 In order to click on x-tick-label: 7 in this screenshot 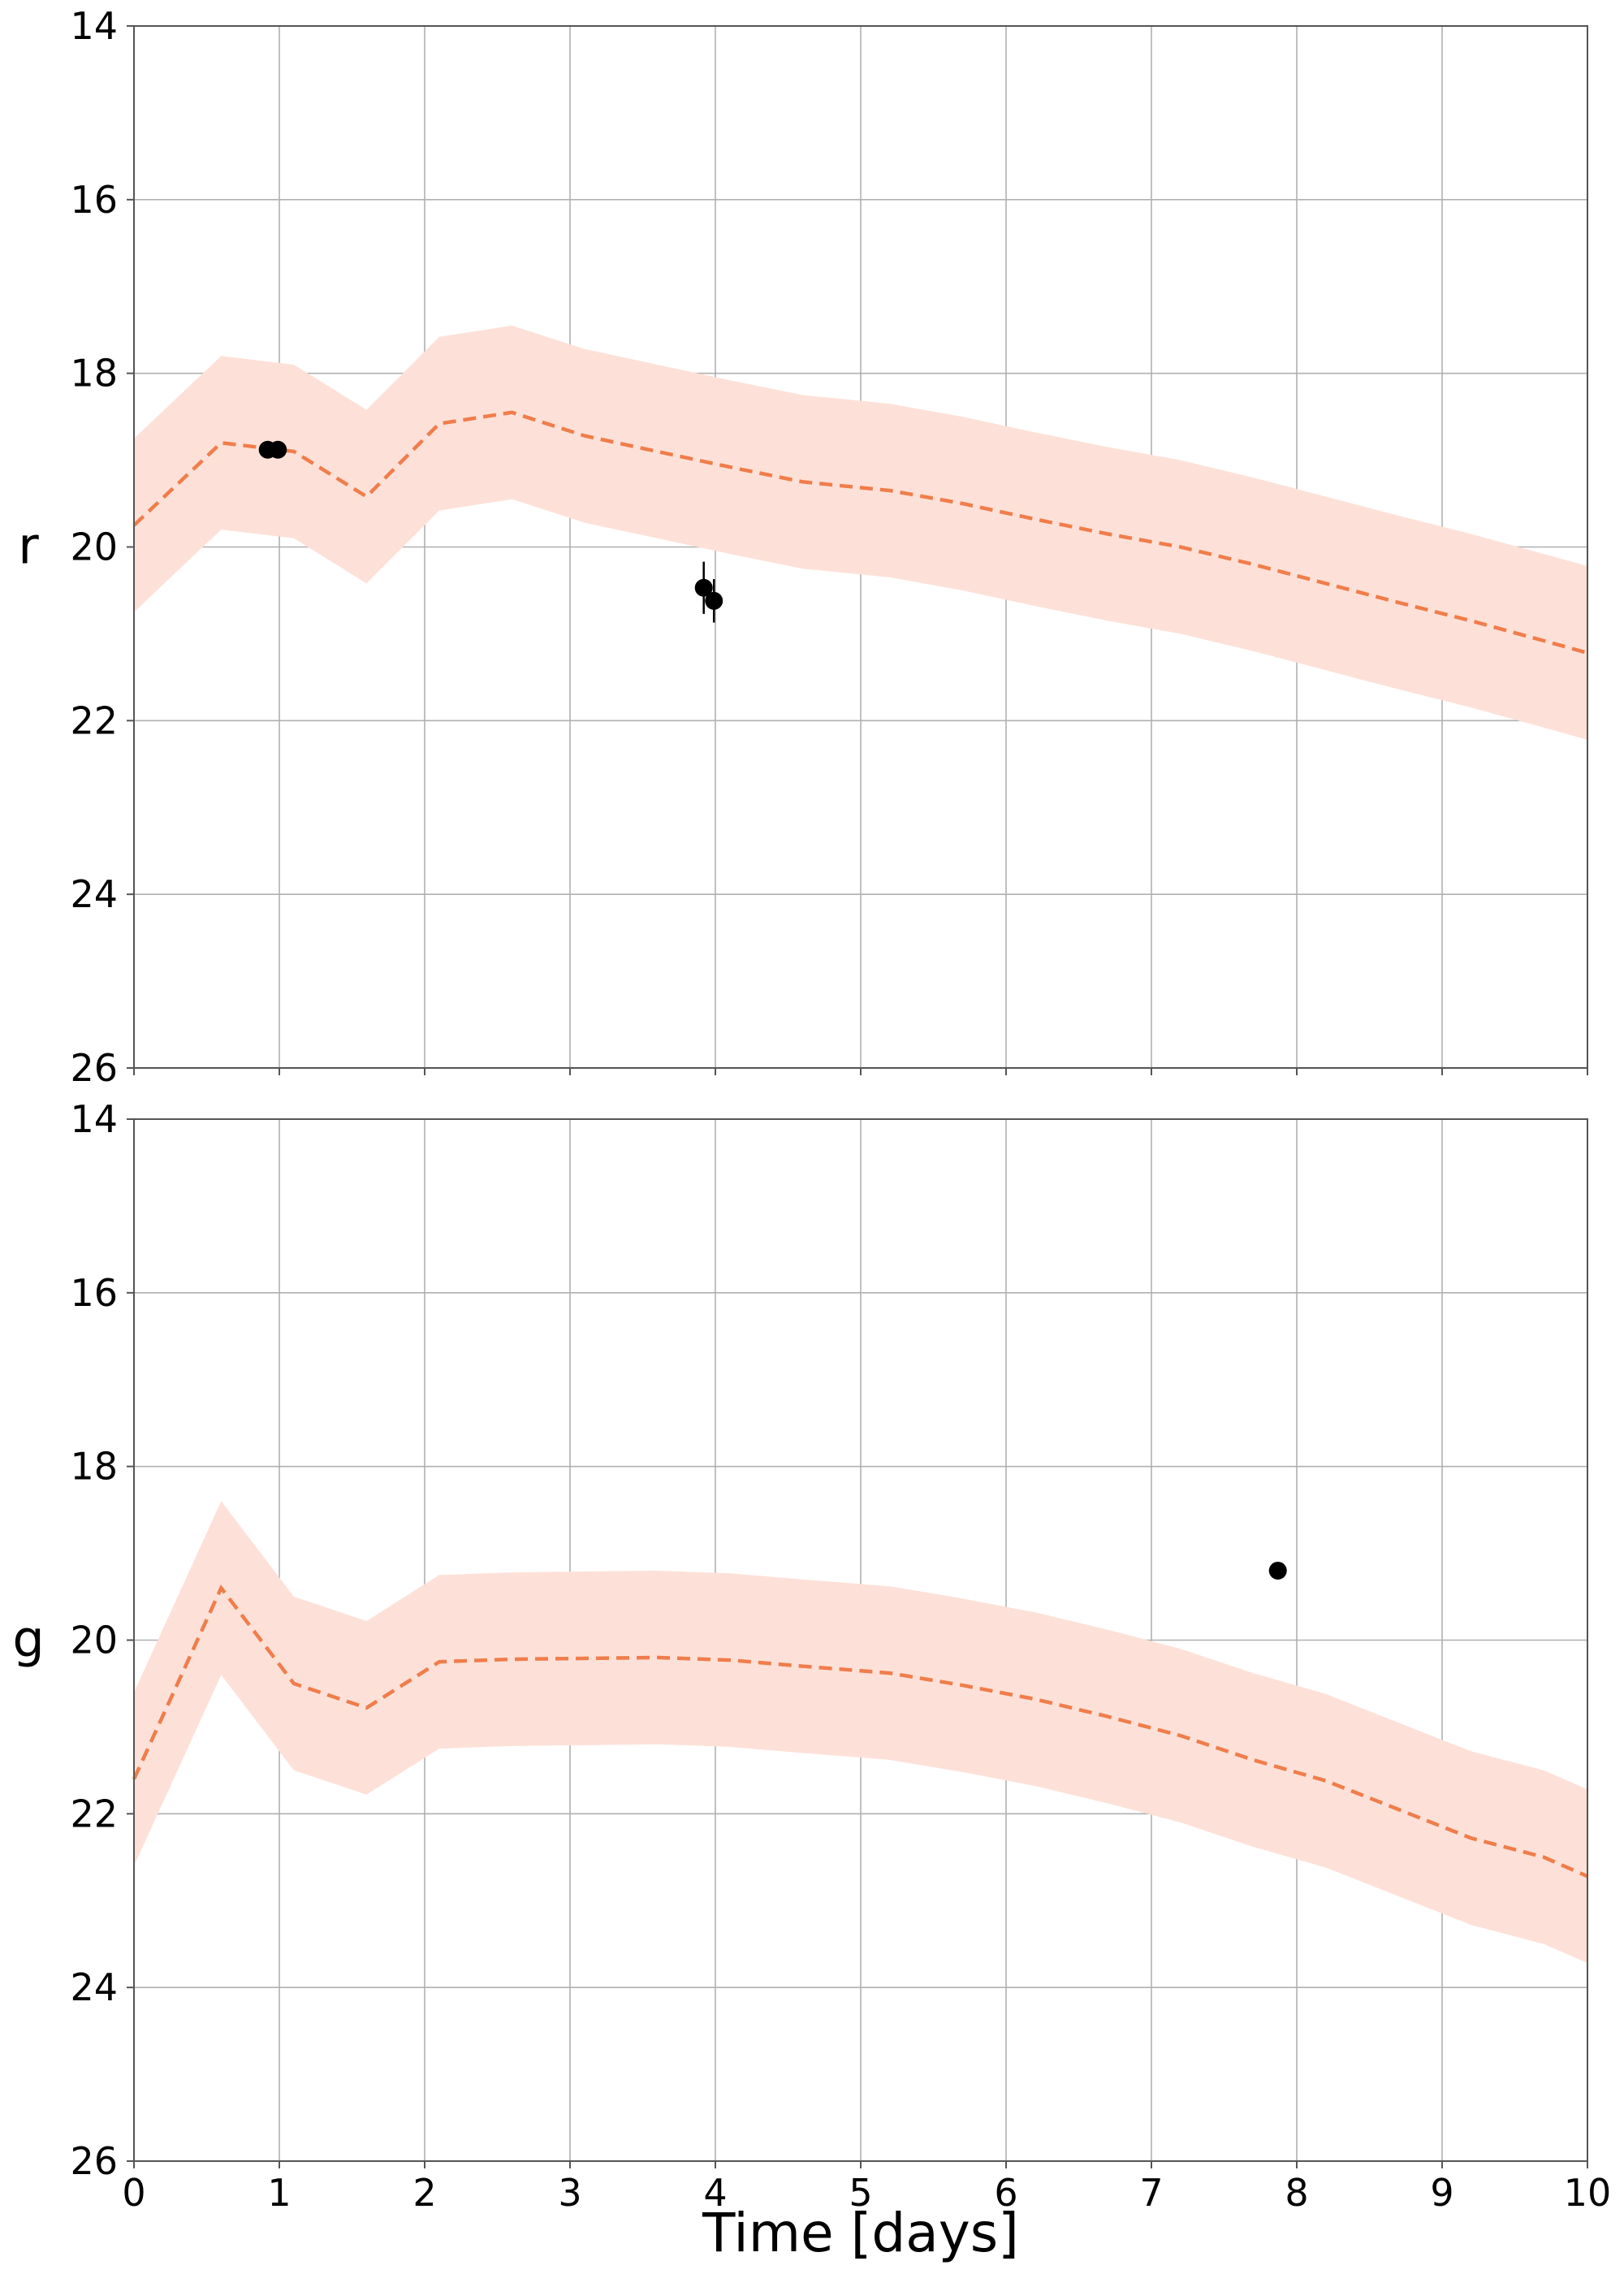, I will do `click(1151, 2193)`.